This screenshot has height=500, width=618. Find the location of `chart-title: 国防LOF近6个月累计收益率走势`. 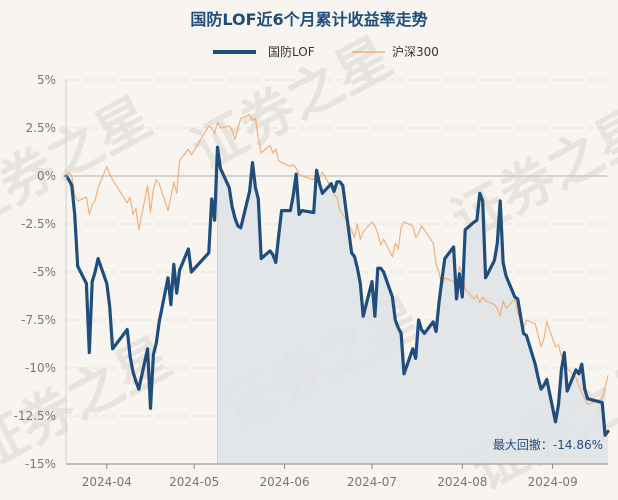

chart-title: 国防LOF近6个月累计收益率走势 is located at coordinates (308, 19).